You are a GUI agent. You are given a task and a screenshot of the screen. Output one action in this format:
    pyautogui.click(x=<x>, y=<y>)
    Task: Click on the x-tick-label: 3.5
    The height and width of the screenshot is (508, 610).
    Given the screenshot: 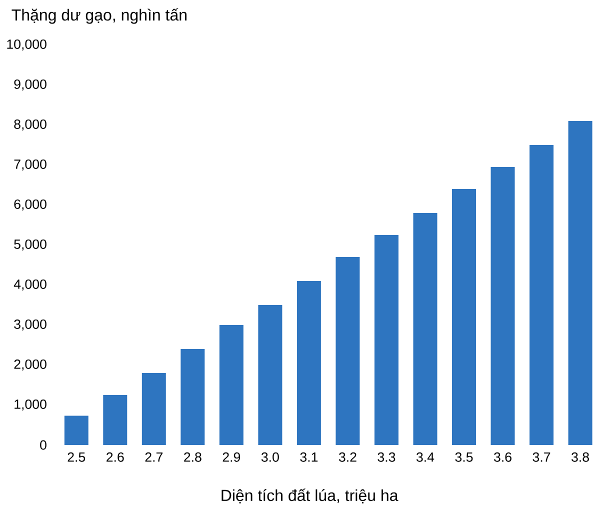 What is the action you would take?
    pyautogui.click(x=464, y=457)
    